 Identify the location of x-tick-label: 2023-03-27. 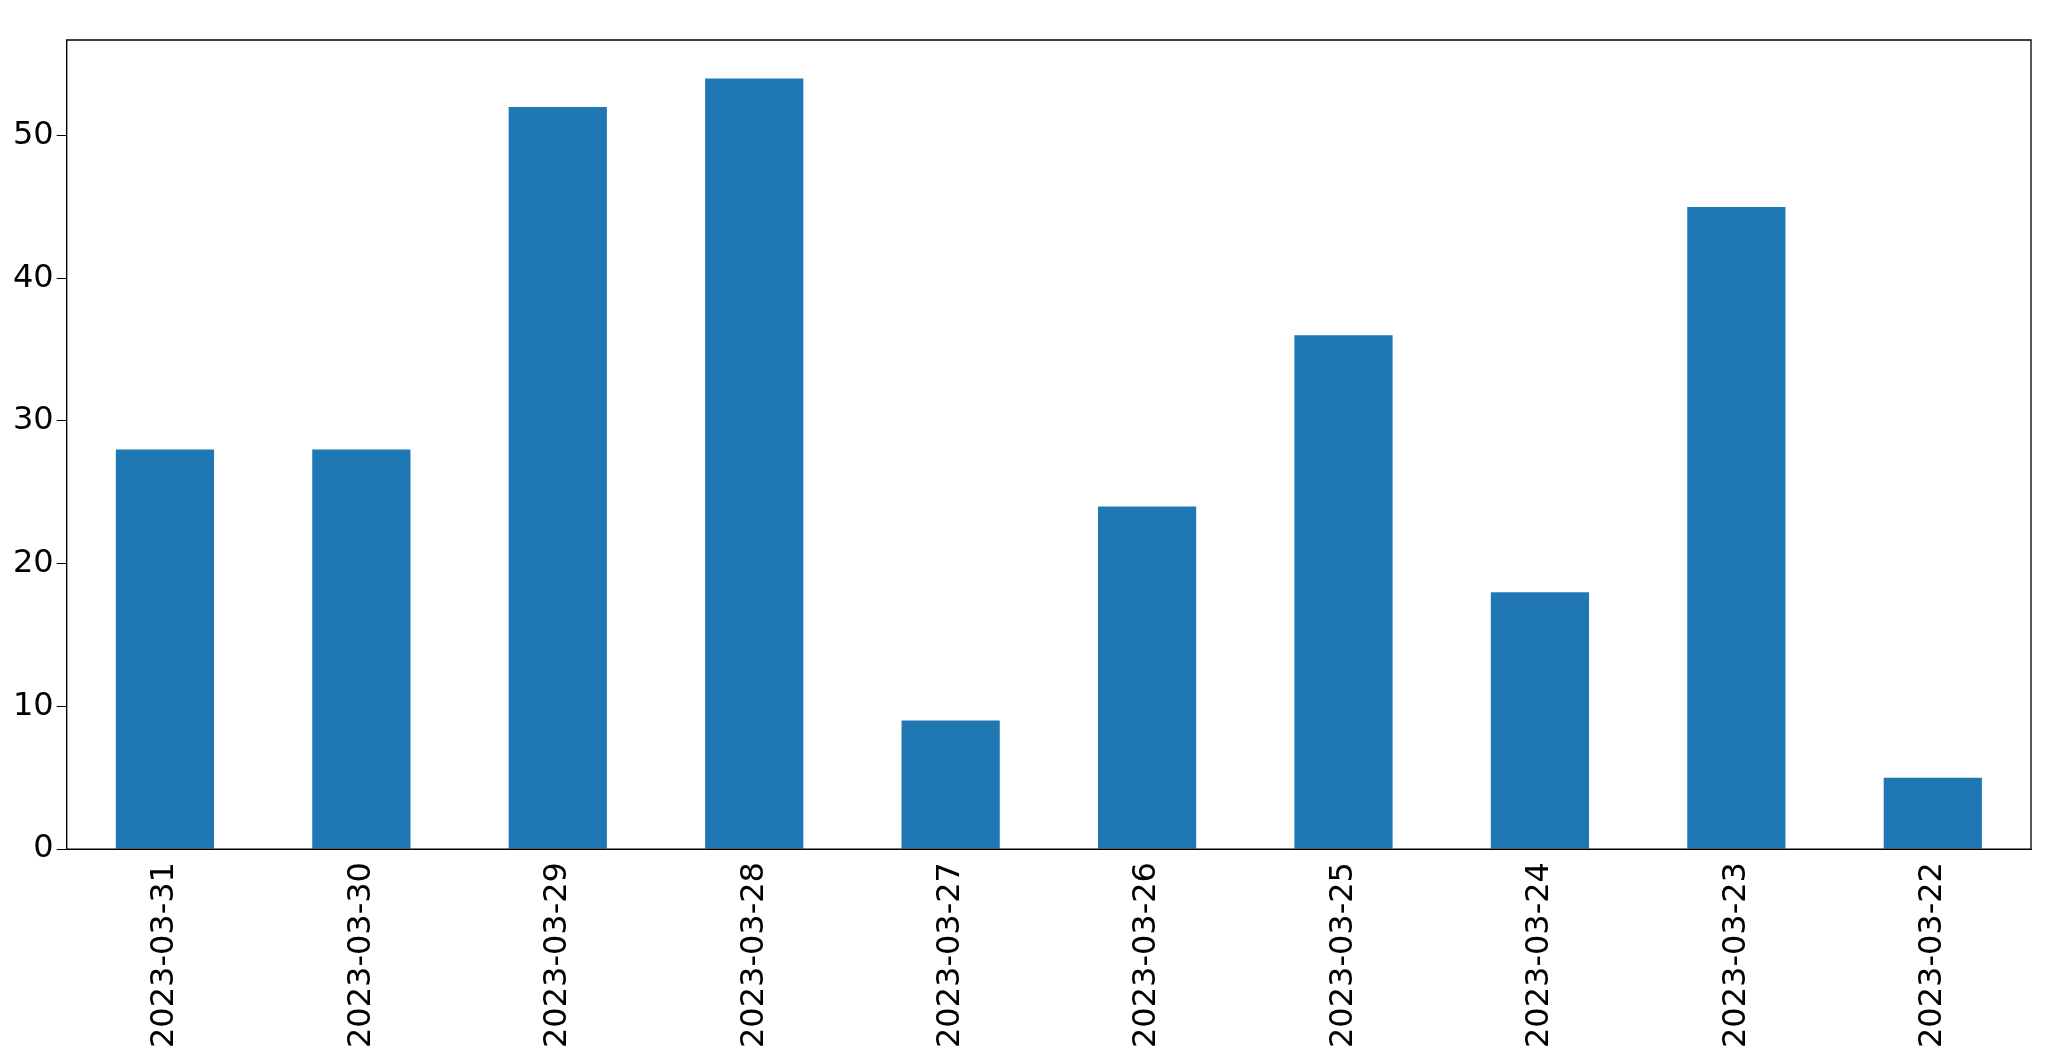
(947, 955).